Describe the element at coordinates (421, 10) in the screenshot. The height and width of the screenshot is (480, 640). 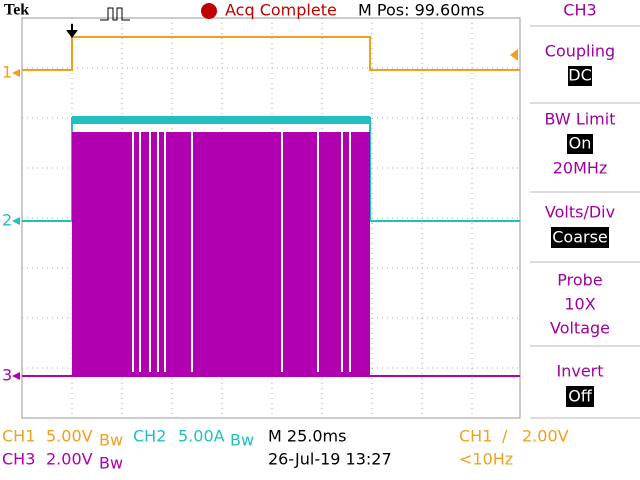
I see `horizontal-position: M Pos: 99.60ms` at that location.